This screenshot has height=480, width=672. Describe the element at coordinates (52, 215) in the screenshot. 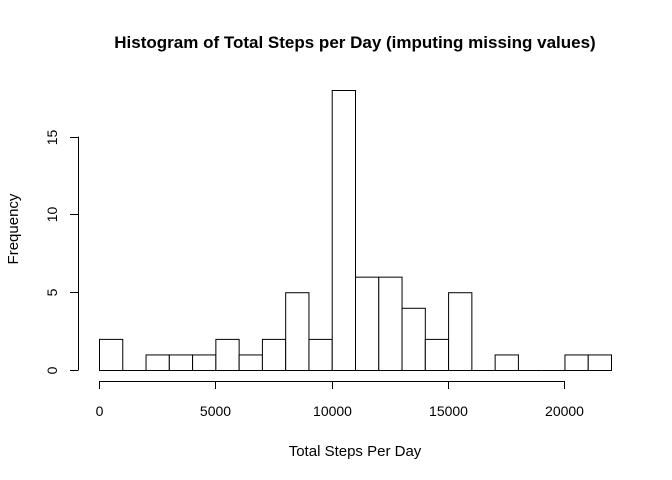

I see `y-tick-label-2: 10` at that location.